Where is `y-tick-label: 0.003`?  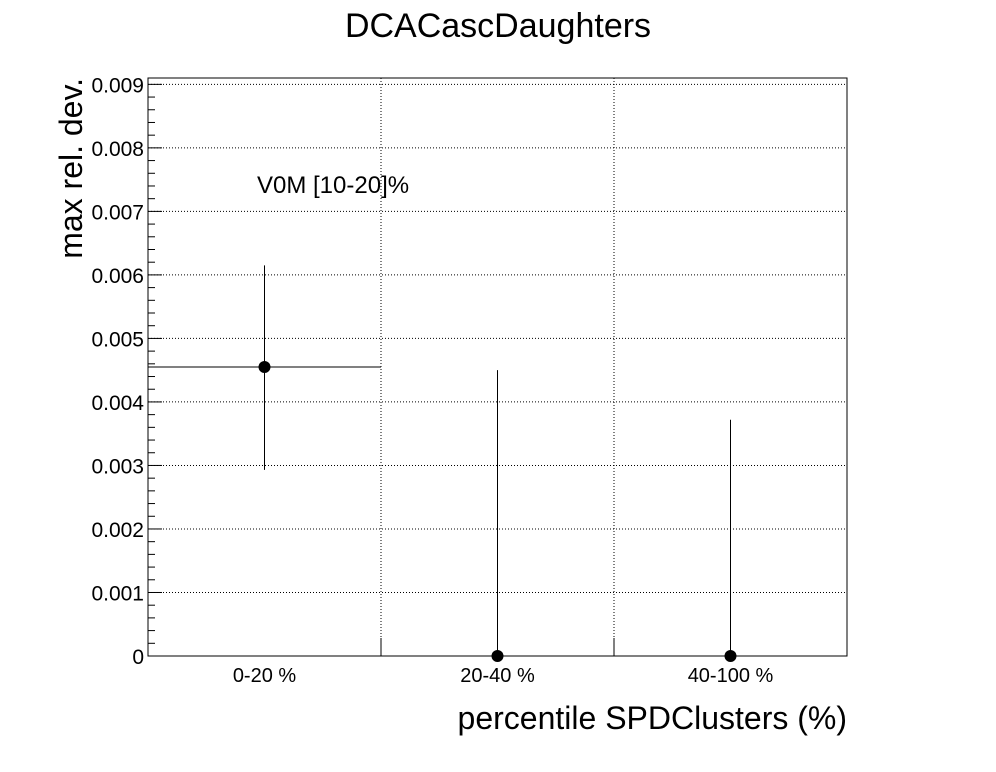
y-tick-label: 0.003 is located at coordinates (117, 466).